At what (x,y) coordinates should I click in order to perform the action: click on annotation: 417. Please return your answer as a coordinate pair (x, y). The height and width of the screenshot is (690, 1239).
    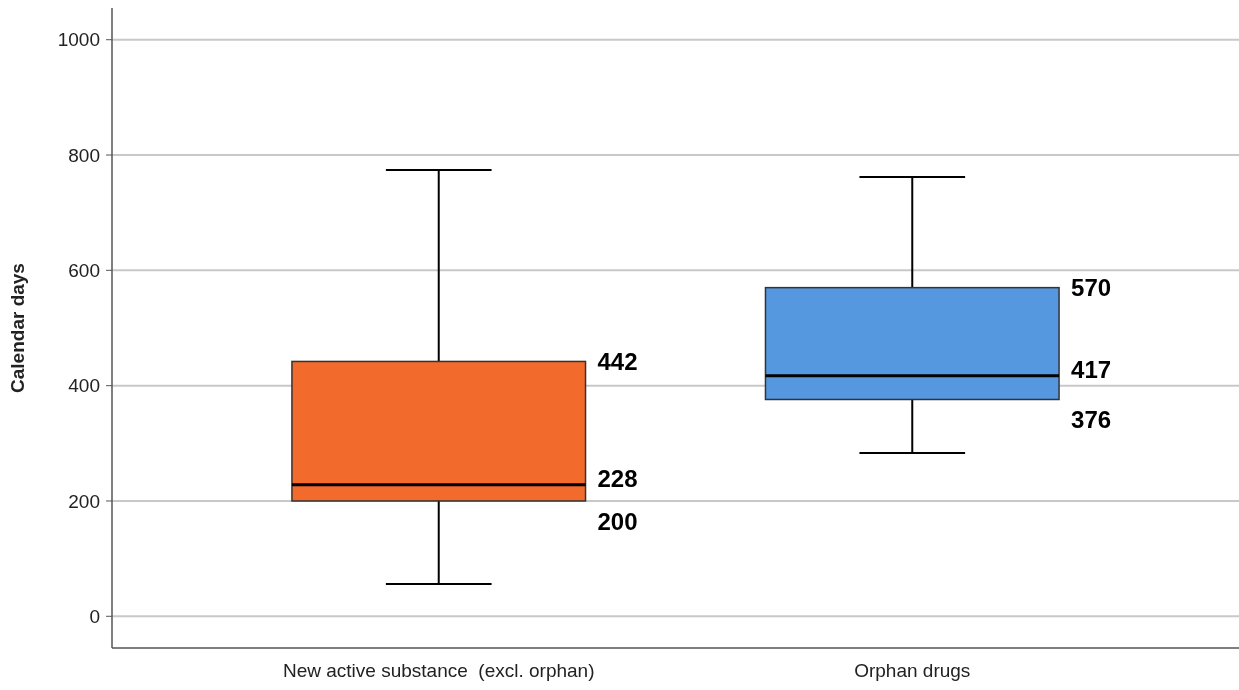
    Looking at the image, I should click on (1091, 370).